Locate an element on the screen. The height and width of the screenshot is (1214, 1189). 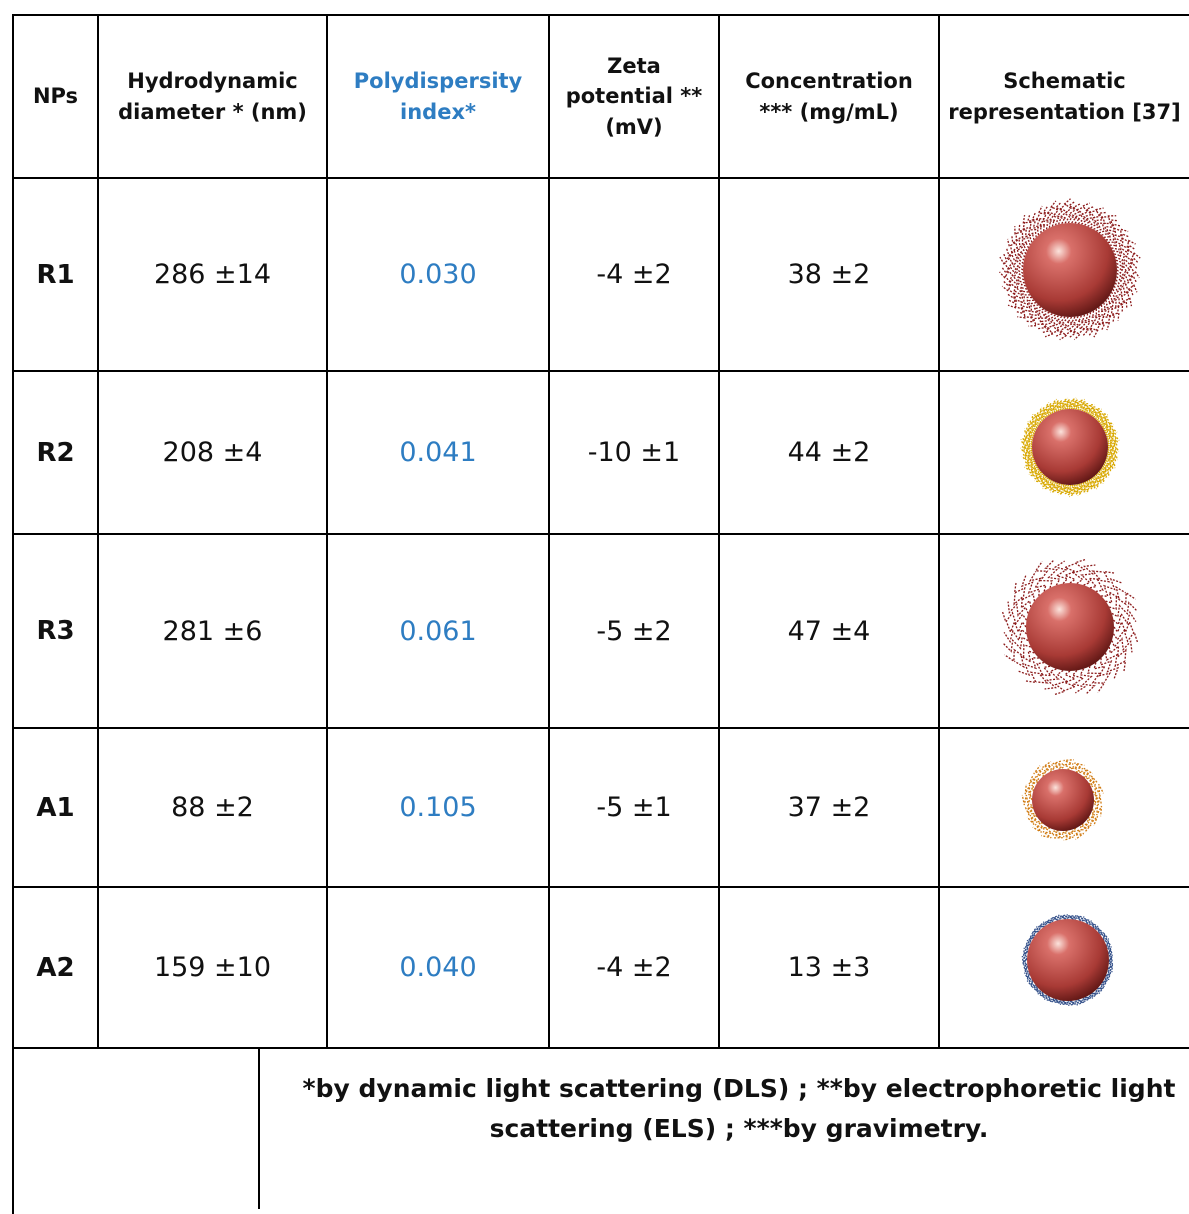
table-cell: -5 ±2 is located at coordinates (635, 632).